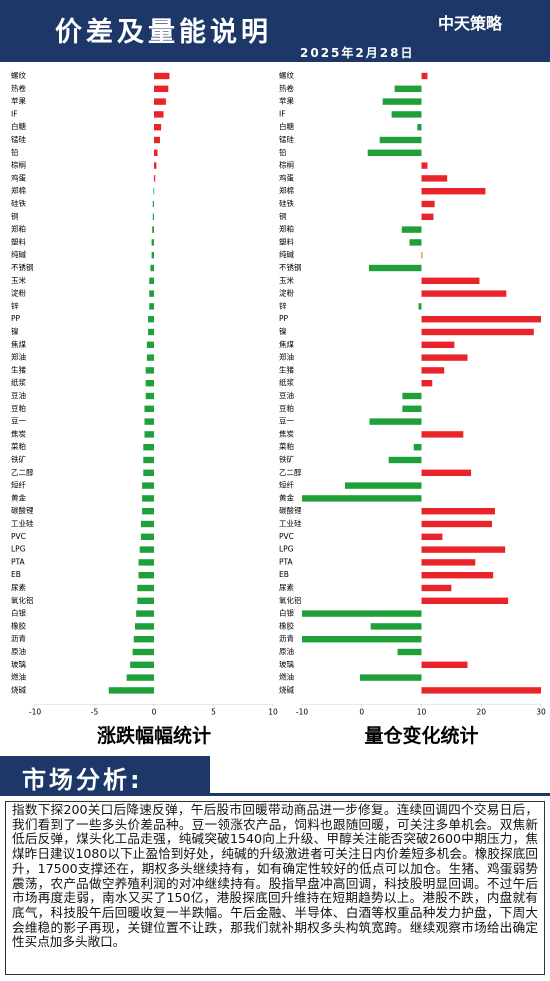 Image resolution: width=550 pixels, height=981 pixels. What do you see at coordinates (286, 229) in the screenshot?
I see `category-label: 郑粕` at bounding box center [286, 229].